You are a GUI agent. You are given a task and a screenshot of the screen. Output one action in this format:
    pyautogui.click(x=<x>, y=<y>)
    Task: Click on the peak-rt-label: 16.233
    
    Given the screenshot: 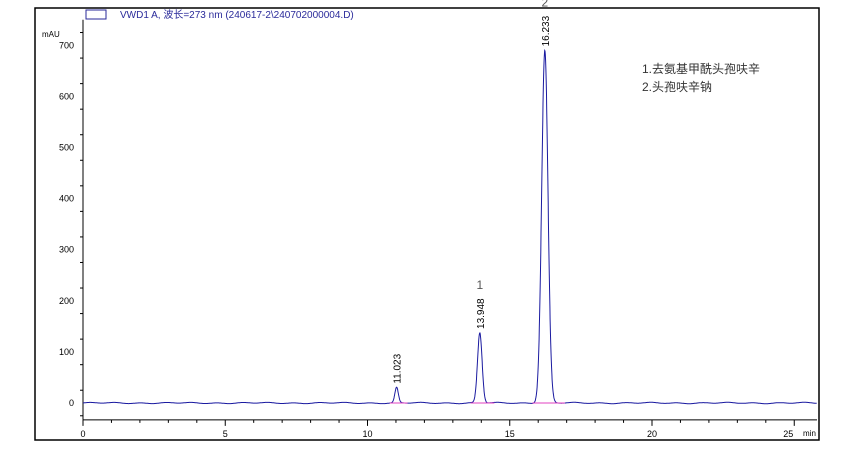 What is the action you would take?
    pyautogui.click(x=546, y=30)
    